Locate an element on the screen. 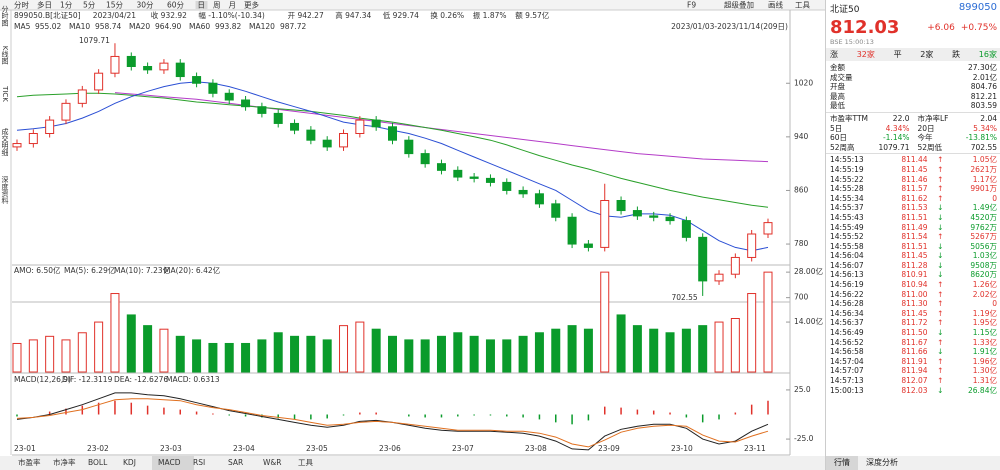 Image resolution: width=1000 pixels, height=470 pixels. bottom-tab: MACD is located at coordinates (169, 462).